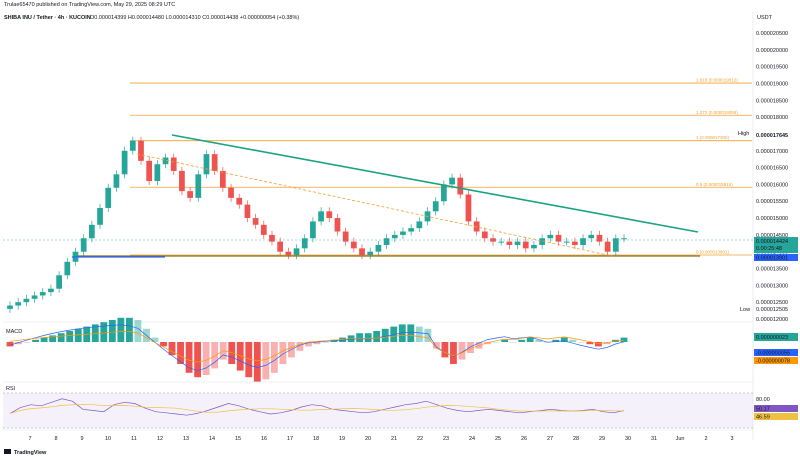 This screenshot has width=800, height=460. Describe the element at coordinates (317, 408) in the screenshot. I see `rsi-ma-line` at that location.